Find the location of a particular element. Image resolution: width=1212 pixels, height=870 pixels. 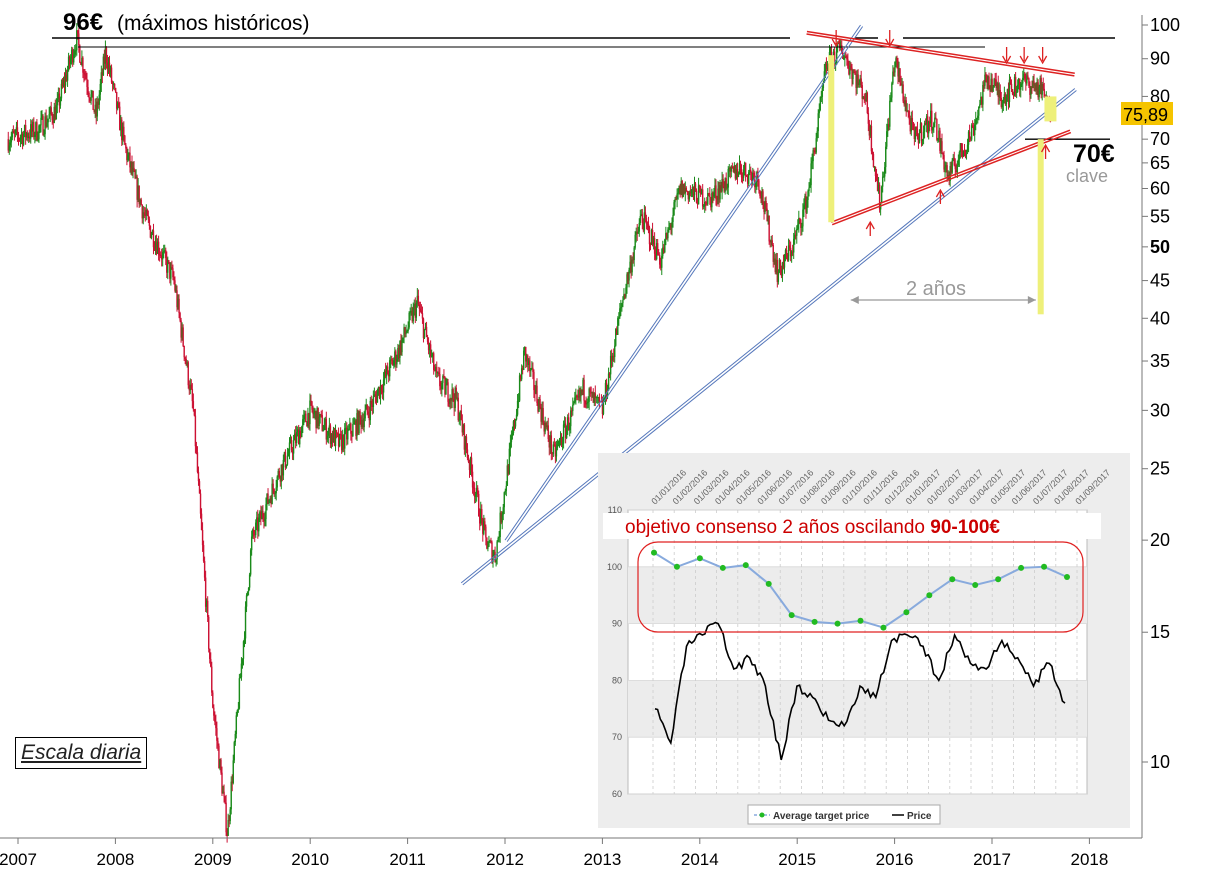

x-tick-label: 2017 is located at coordinates (992, 859).